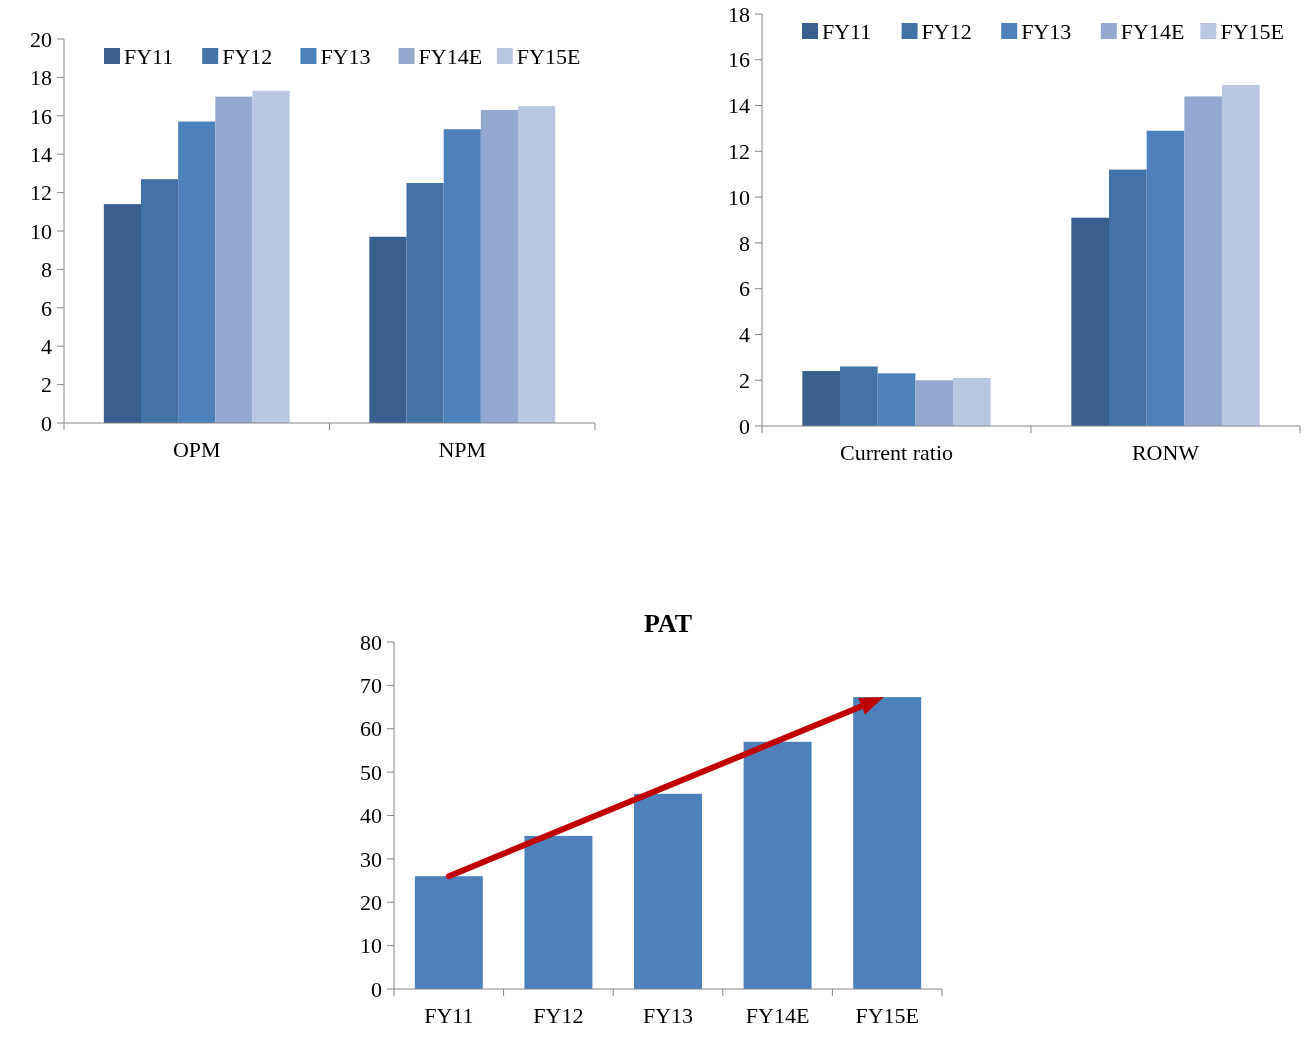 The height and width of the screenshot is (1040, 1304). Describe the element at coordinates (449, 1015) in the screenshot. I see `x-tick-label: FY11` at that location.